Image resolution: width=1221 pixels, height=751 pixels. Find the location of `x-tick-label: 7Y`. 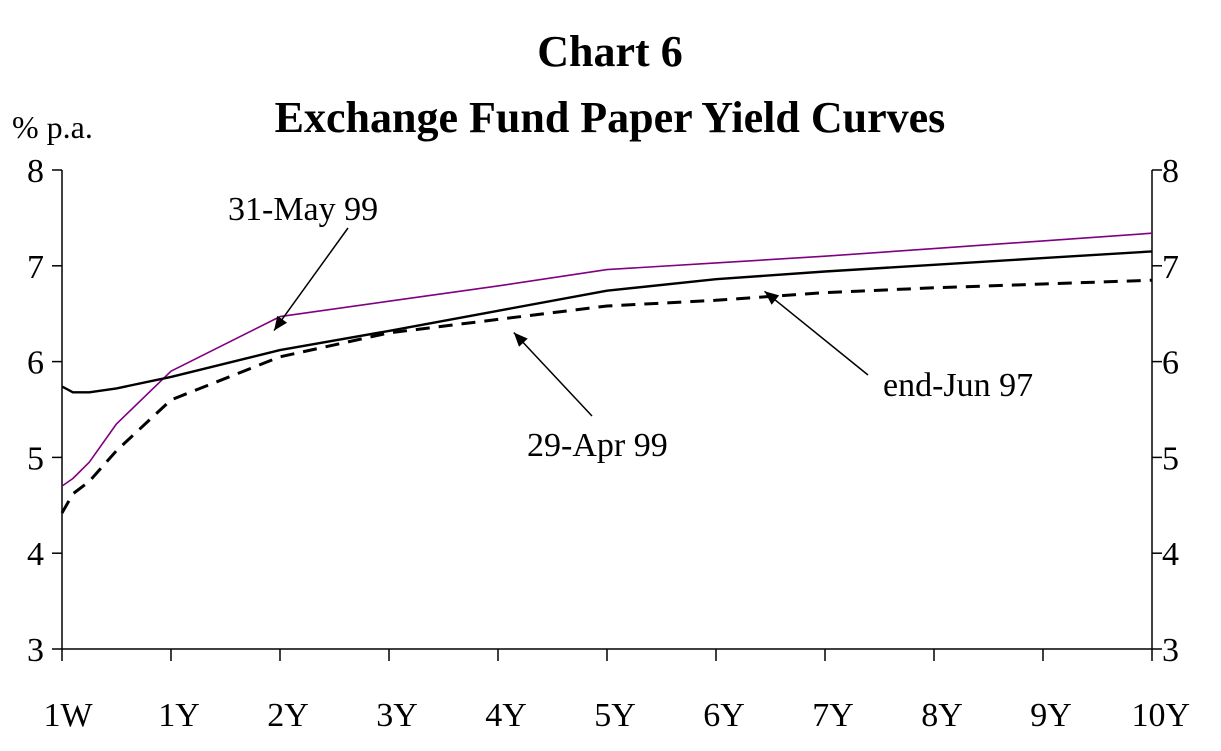

x-tick-label: 7Y is located at coordinates (833, 715).